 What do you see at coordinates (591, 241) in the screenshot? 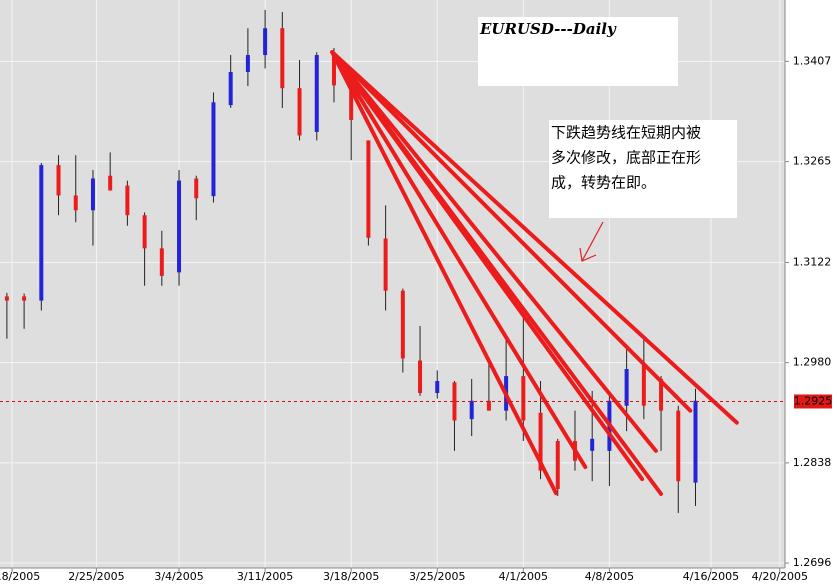
I see `annotation-arrow` at bounding box center [591, 241].